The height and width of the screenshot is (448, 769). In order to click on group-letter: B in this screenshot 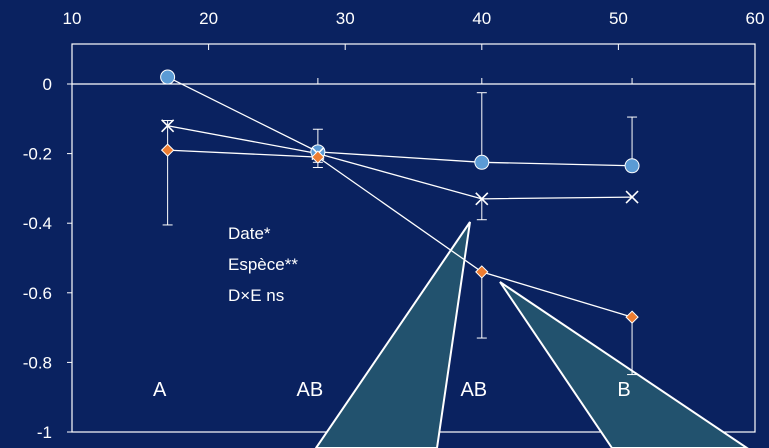, I will do `click(623, 390)`.